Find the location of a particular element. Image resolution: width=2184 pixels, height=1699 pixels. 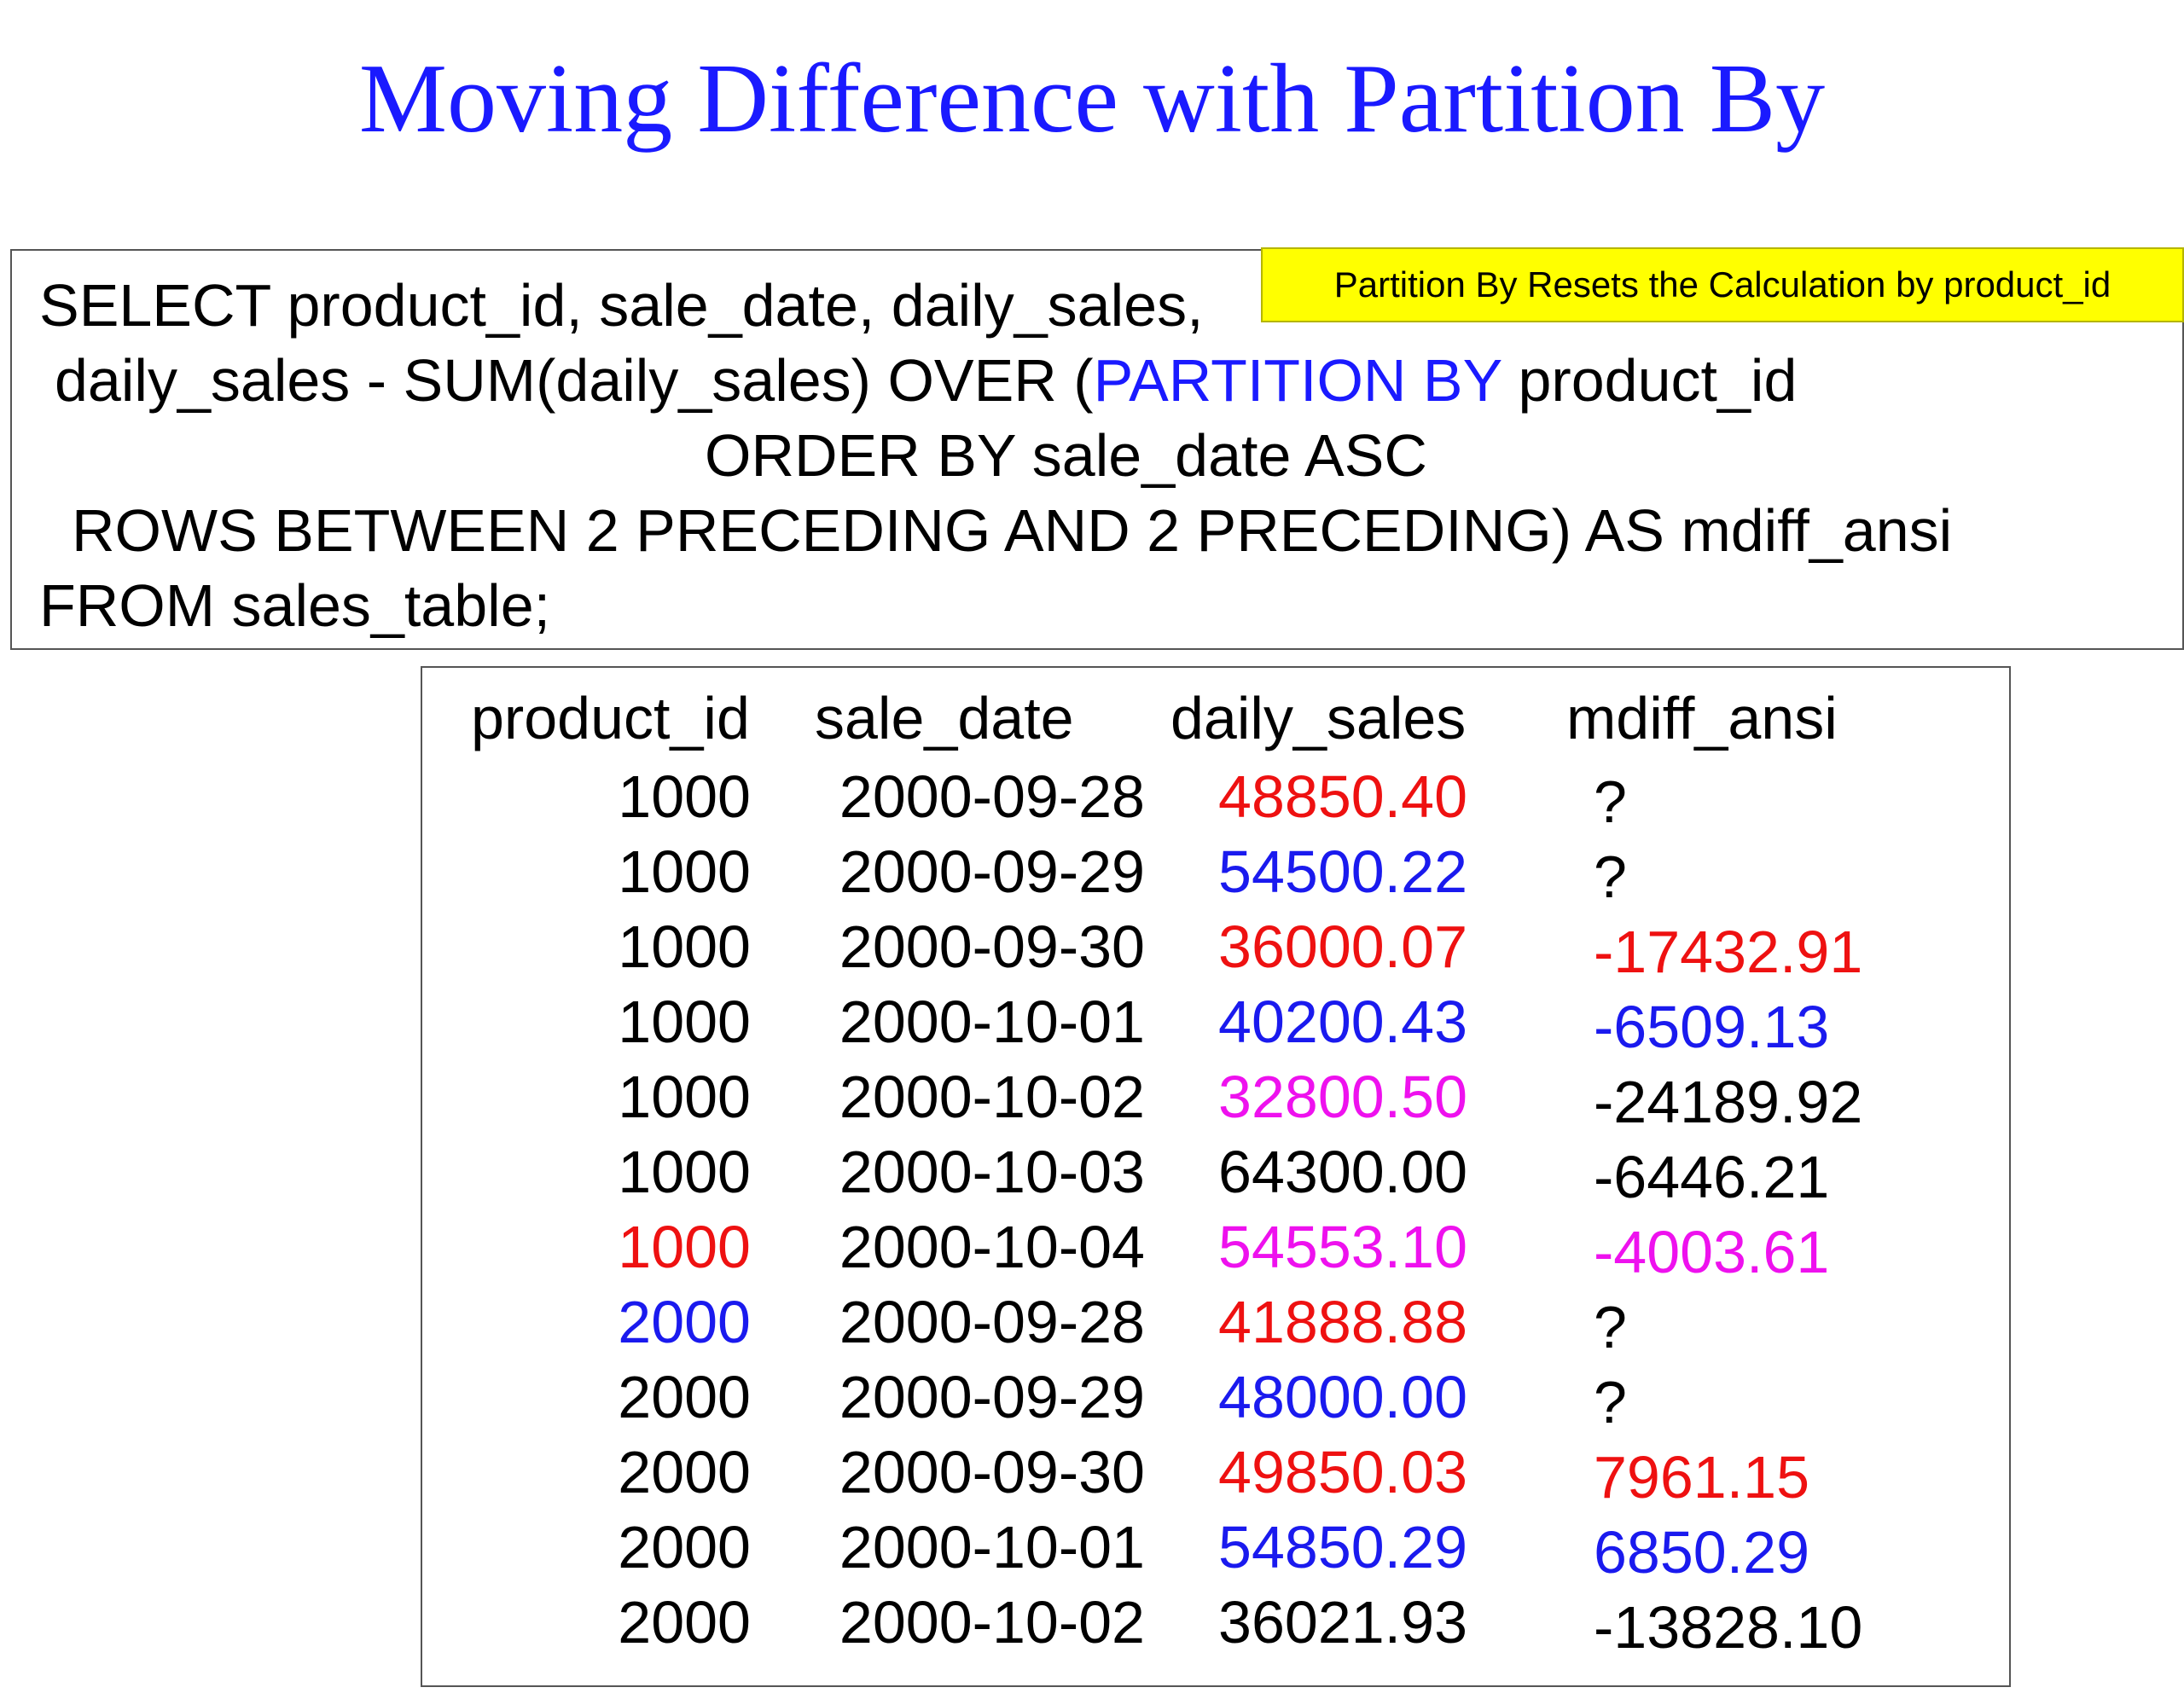

cell-mdiff-ansi: -6446.21 is located at coordinates (1712, 1177).